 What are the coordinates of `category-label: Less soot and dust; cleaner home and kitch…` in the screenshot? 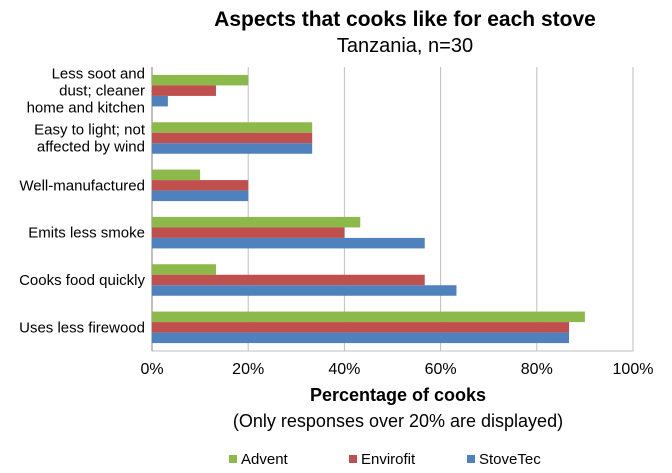 It's located at (86, 91).